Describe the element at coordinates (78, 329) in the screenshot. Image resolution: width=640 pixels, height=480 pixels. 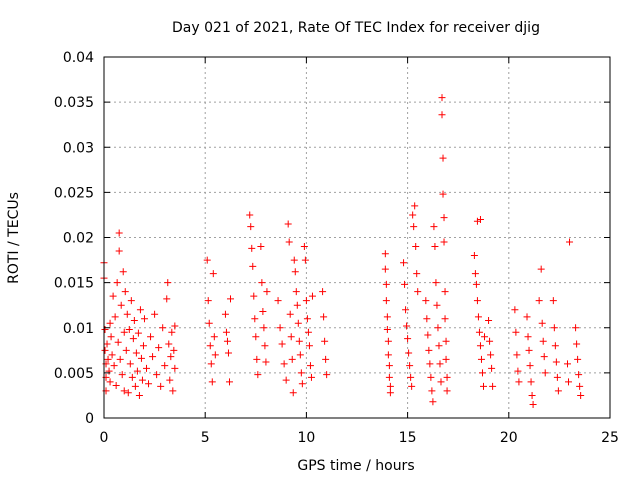
I see `y-tick-label: 0.01` at that location.